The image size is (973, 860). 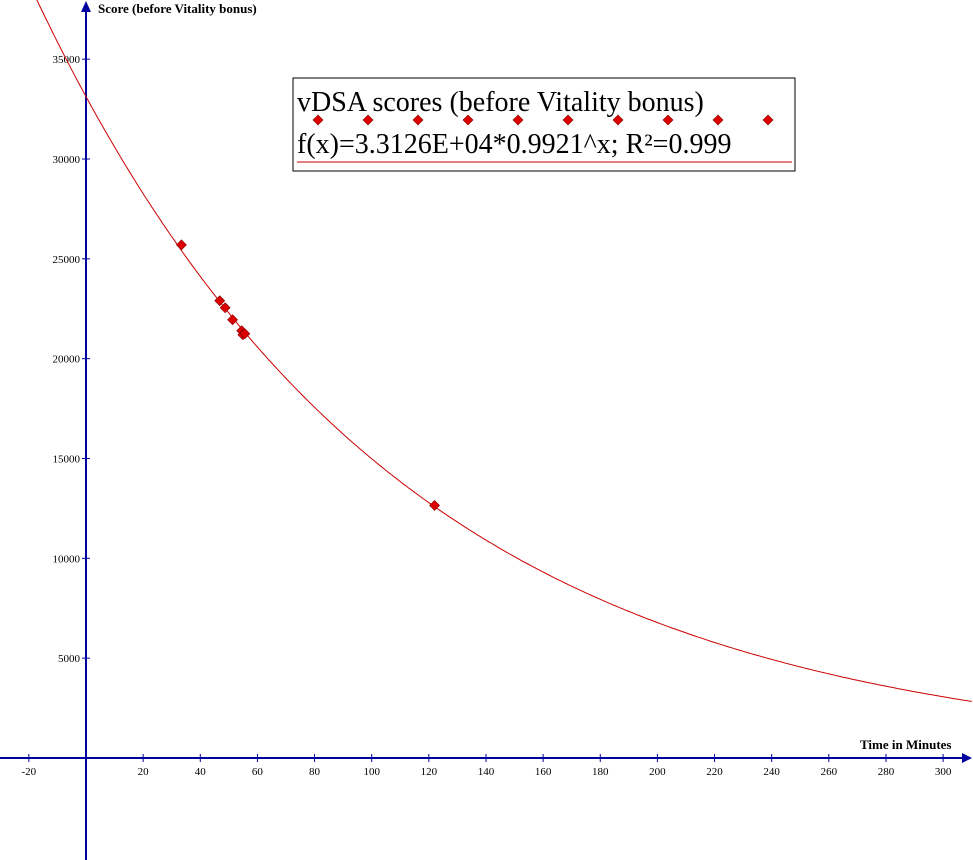 What do you see at coordinates (967, 758) in the screenshot?
I see `x-axis-arrow` at bounding box center [967, 758].